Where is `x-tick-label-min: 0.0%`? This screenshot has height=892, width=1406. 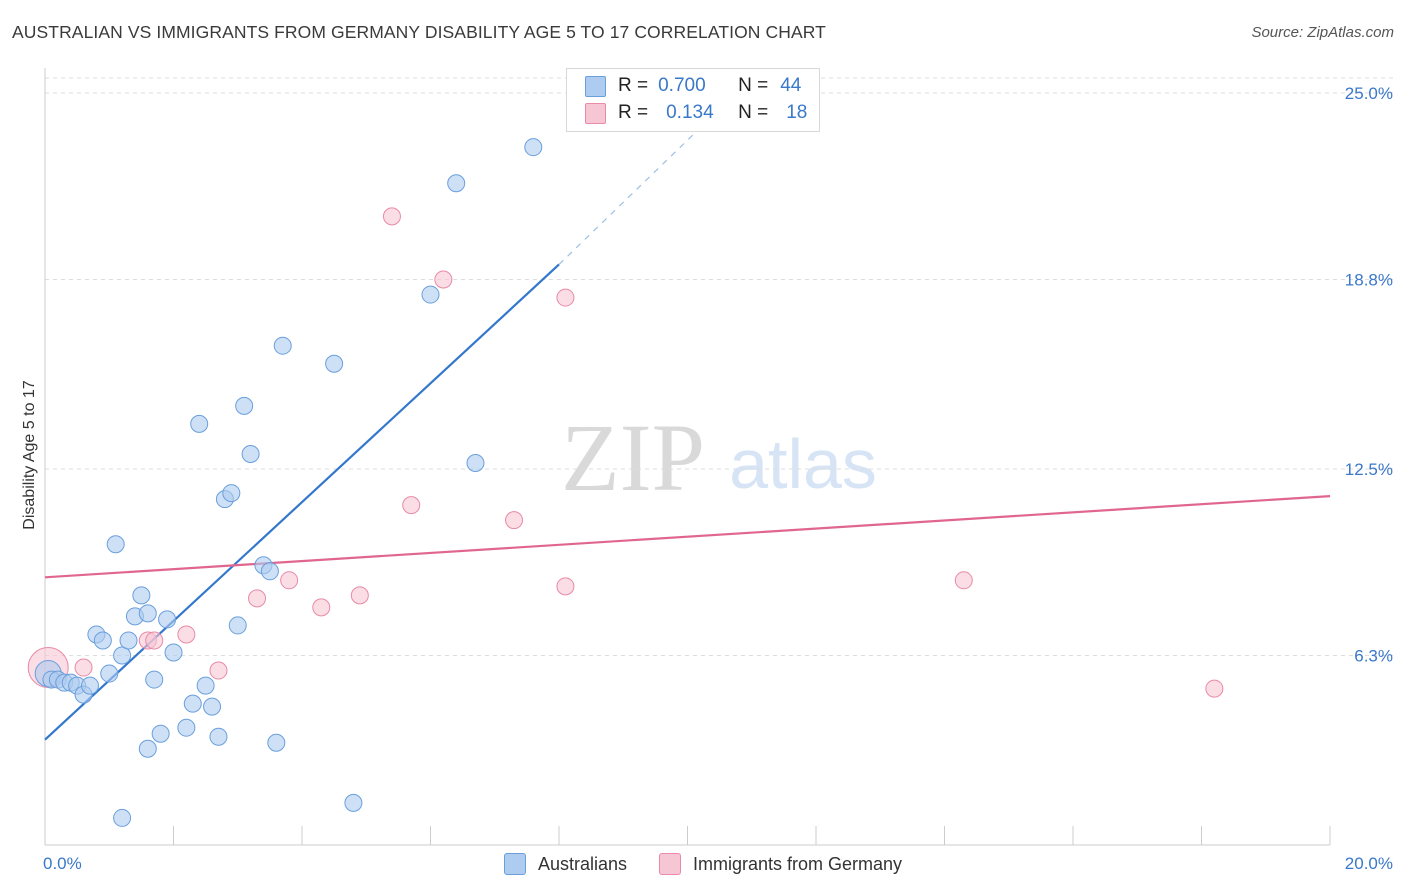
x-tick-label-min: 0.0% is located at coordinates (62, 863).